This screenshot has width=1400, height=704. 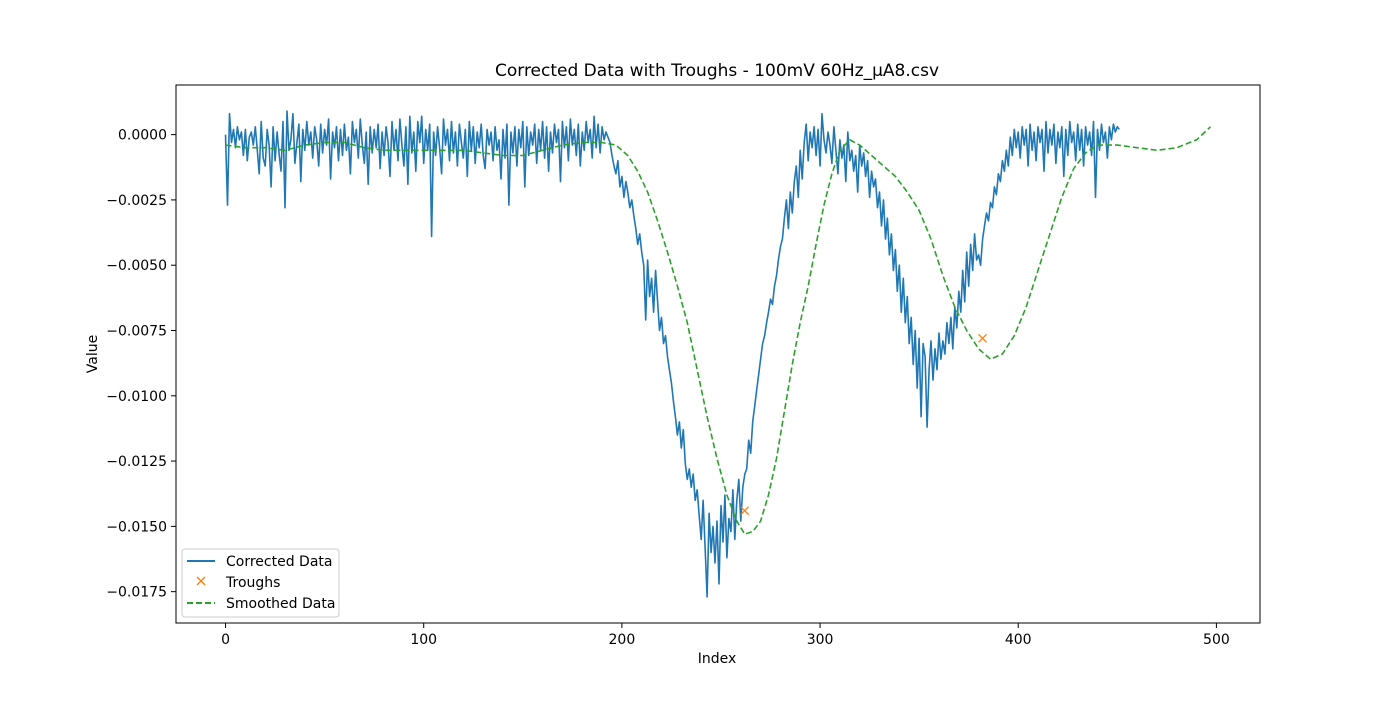 I want to click on legend-frame, so click(x=260, y=583).